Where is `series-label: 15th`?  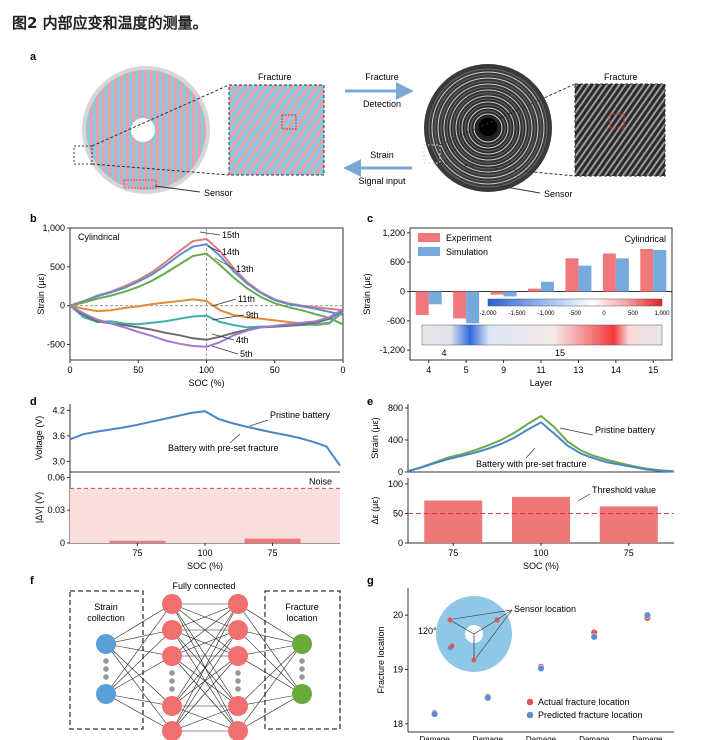 series-label: 15th is located at coordinates (231, 235).